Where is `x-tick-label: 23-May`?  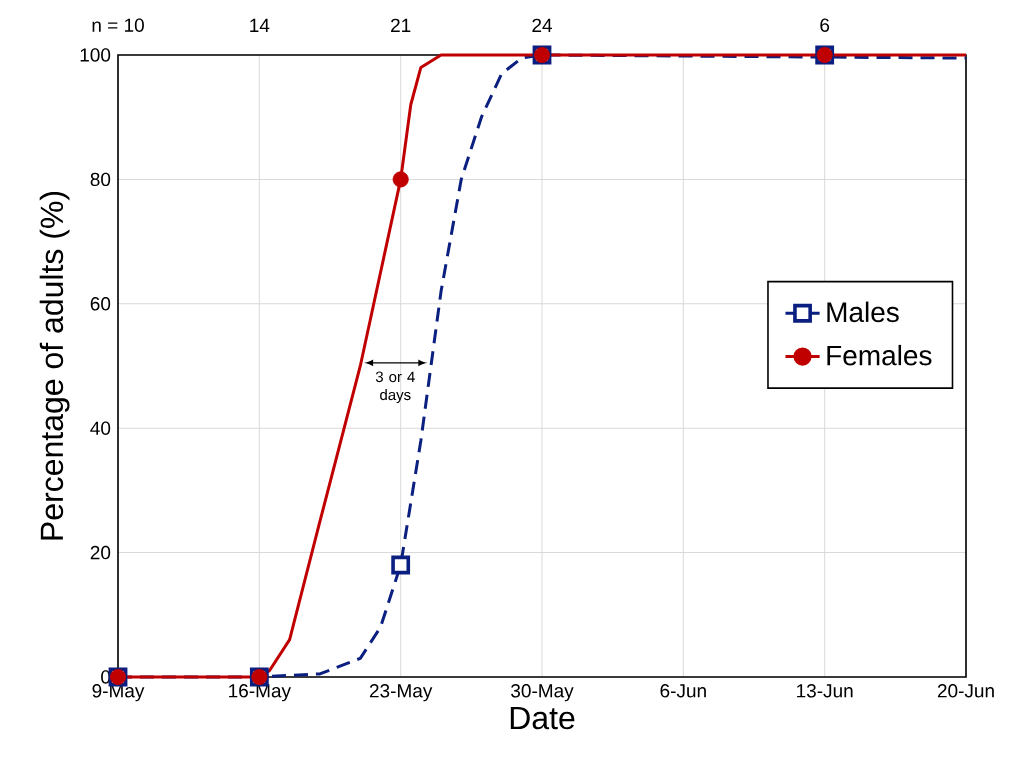
x-tick-label: 23-May is located at coordinates (401, 693).